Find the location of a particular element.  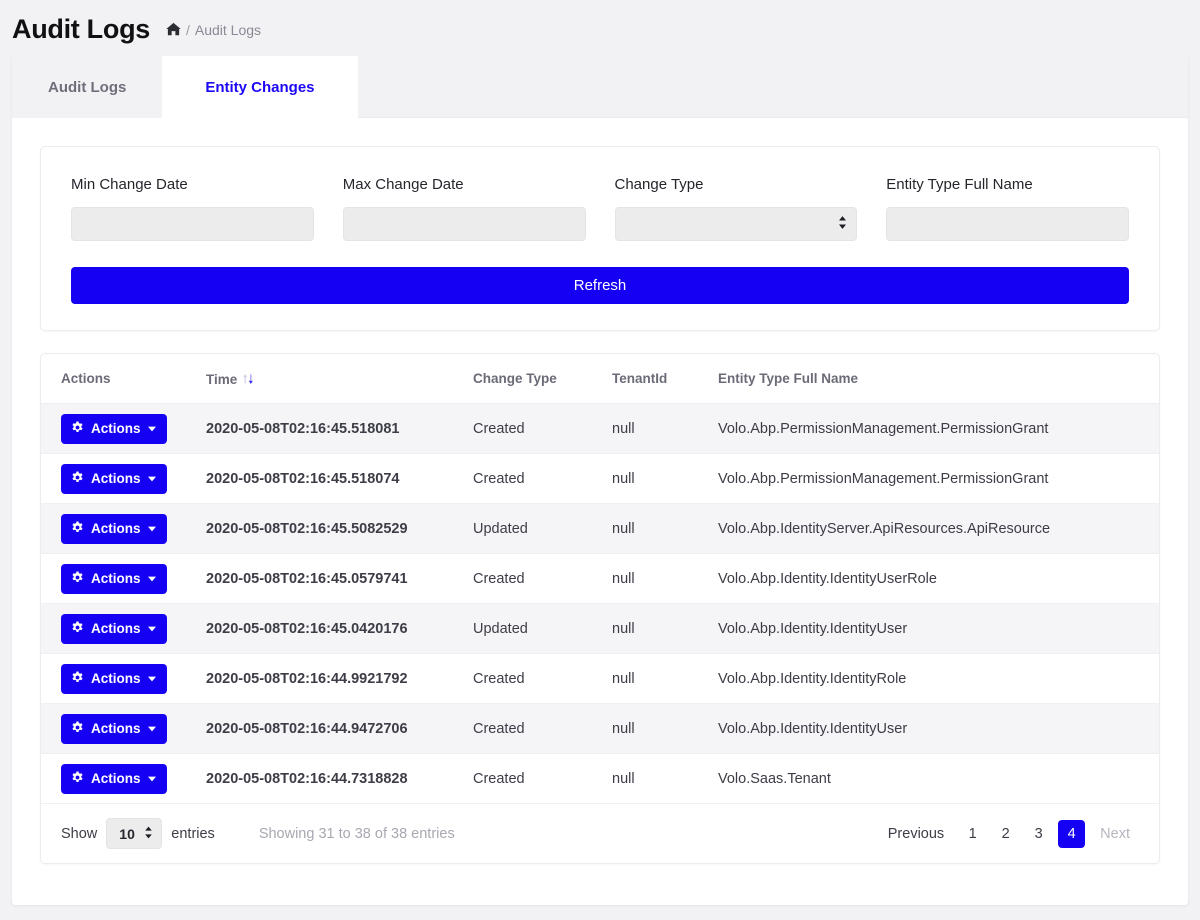

refresh-row: Refresh is located at coordinates (600, 285).